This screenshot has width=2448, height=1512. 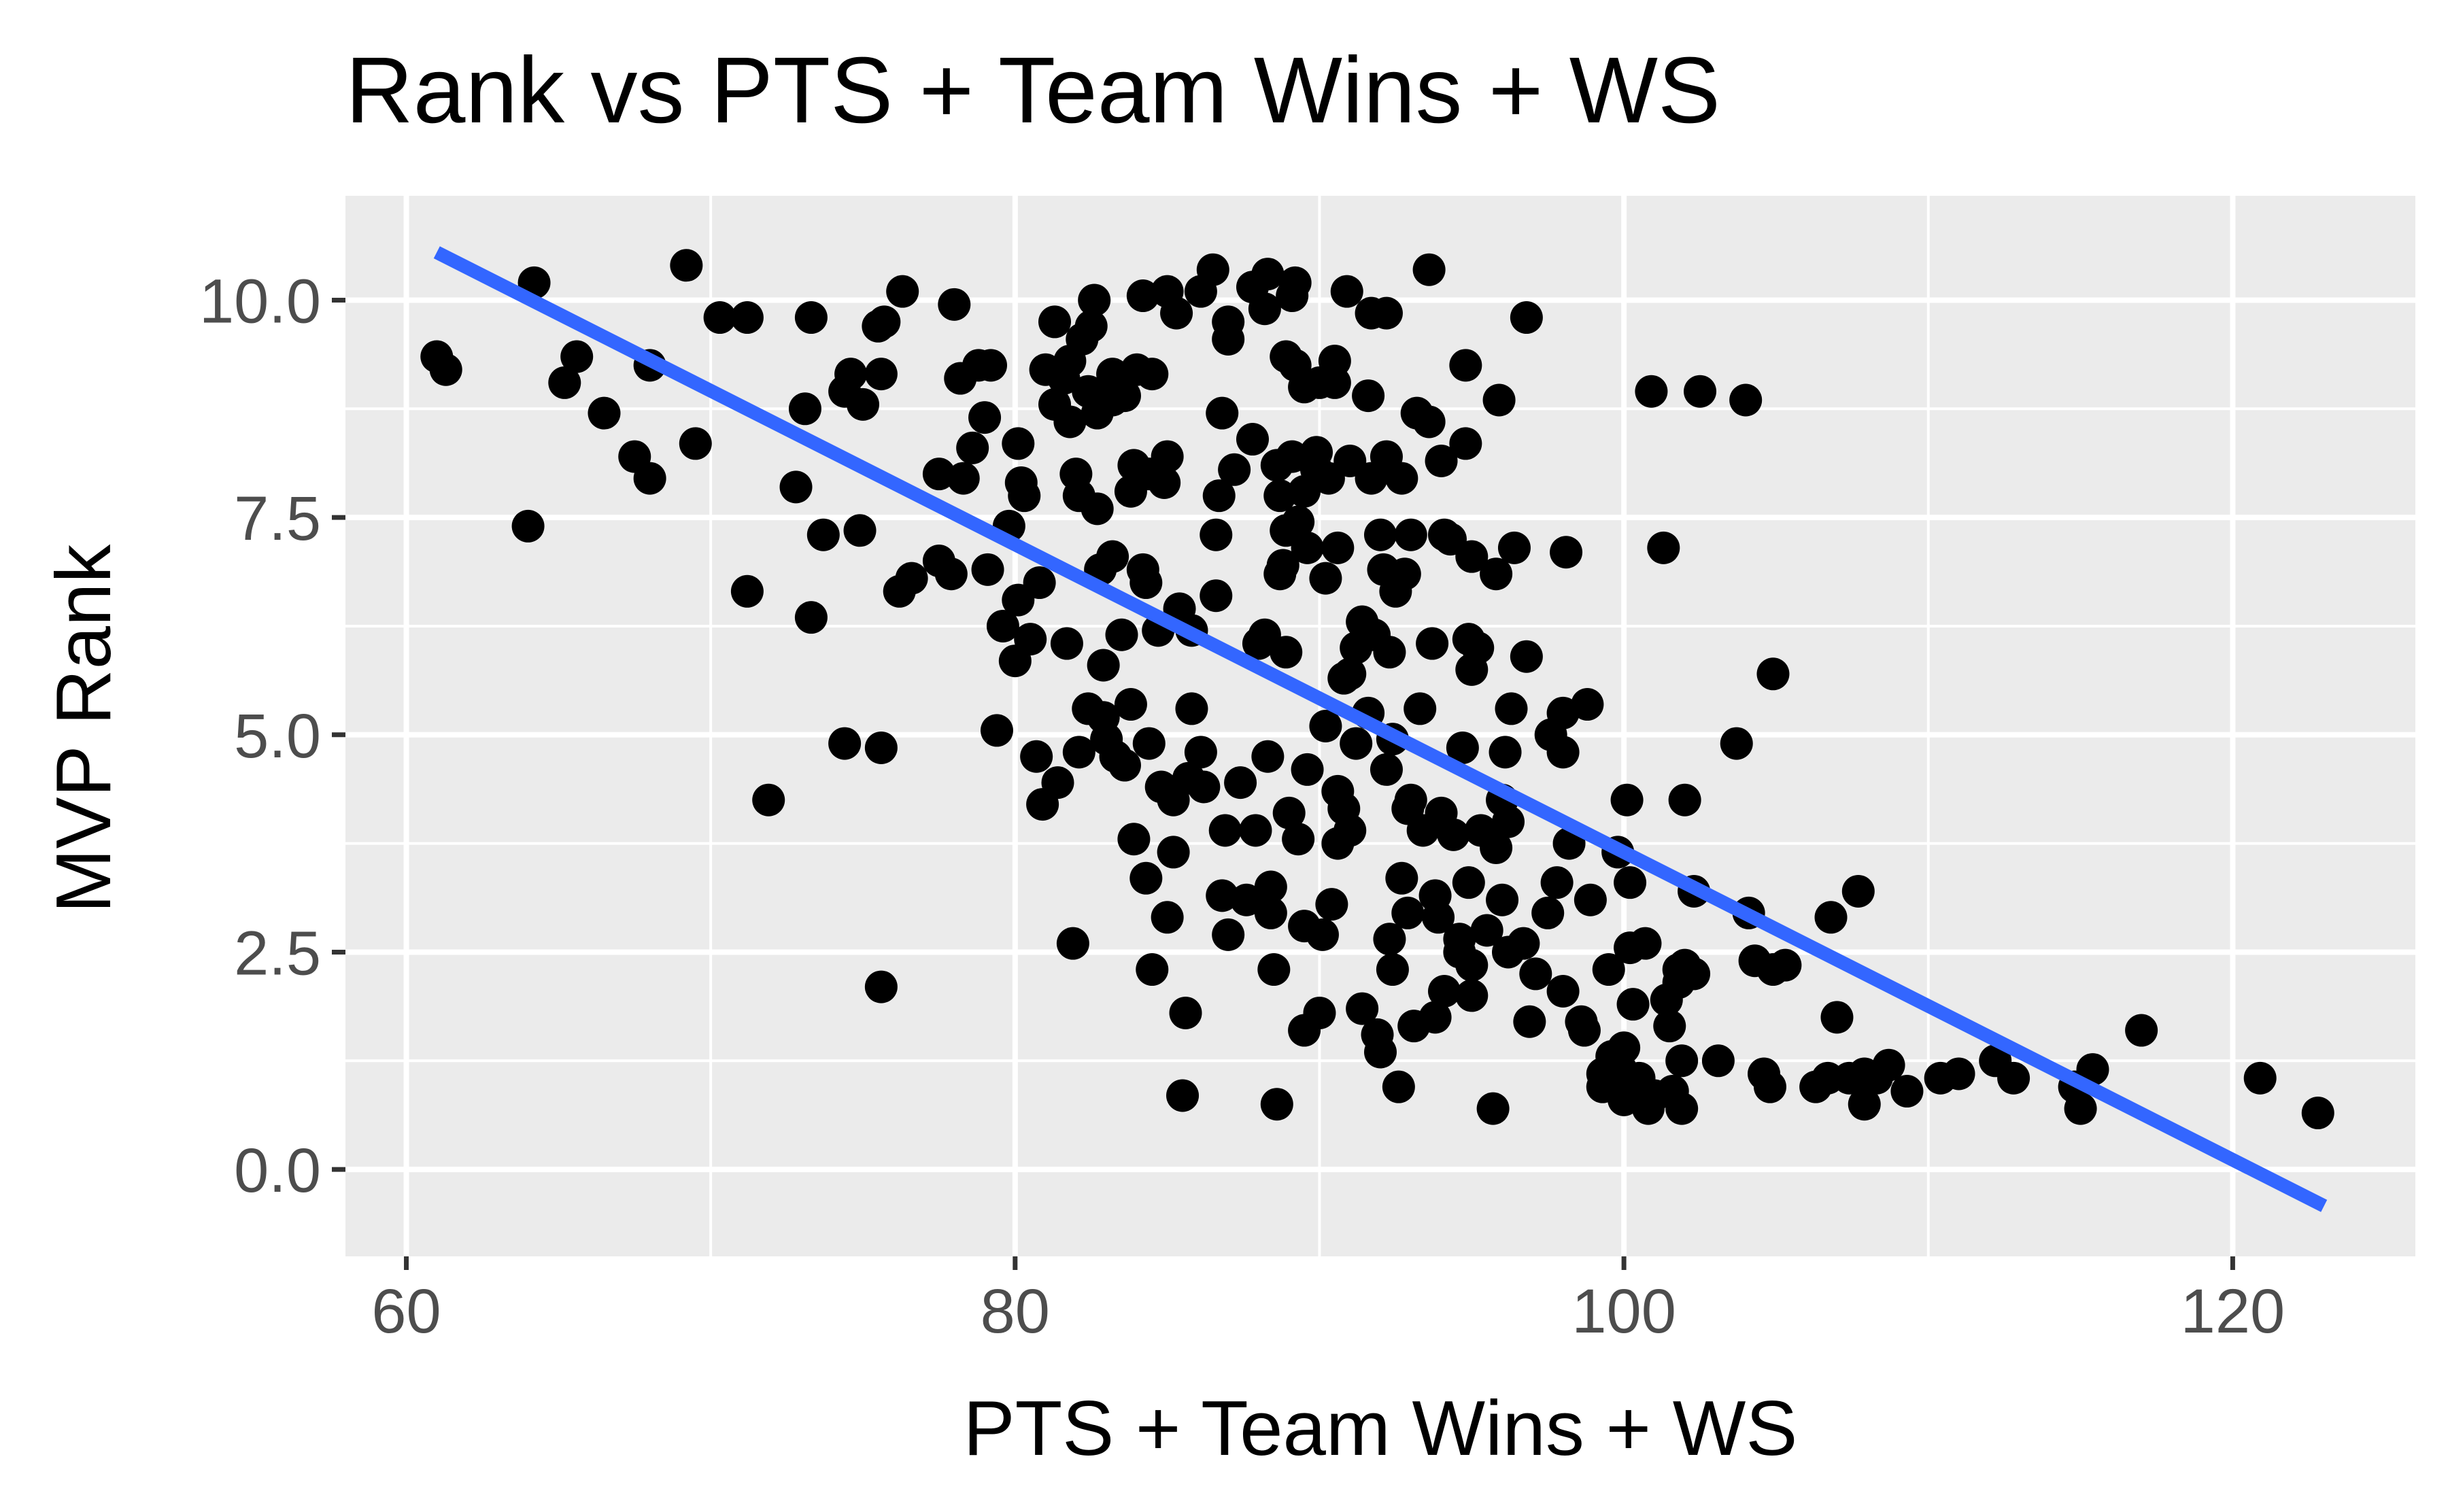 What do you see at coordinates (278, 953) in the screenshot?
I see `y-tick-label: 2.5` at bounding box center [278, 953].